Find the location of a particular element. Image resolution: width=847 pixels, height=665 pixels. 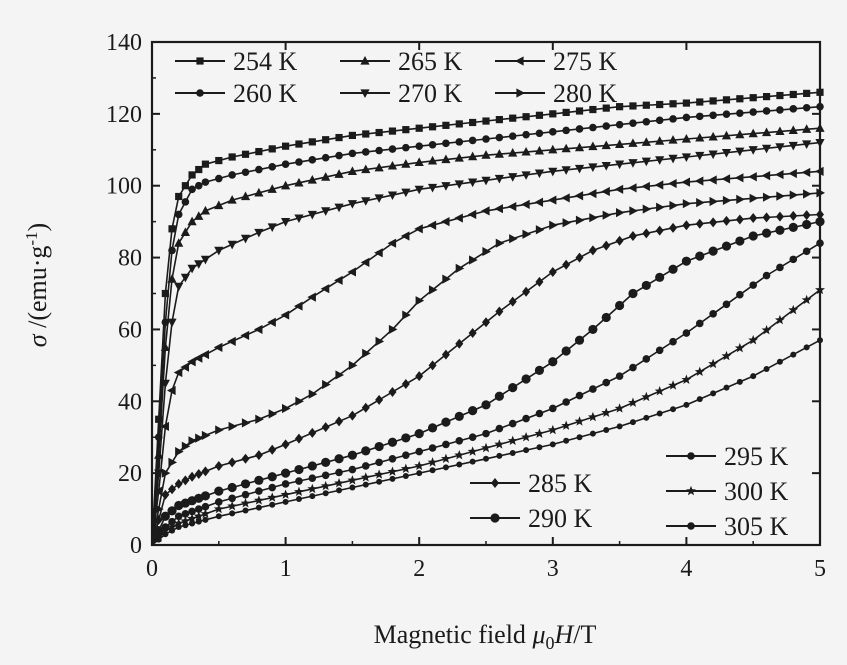

x-tick-label: 2 is located at coordinates (419, 569).